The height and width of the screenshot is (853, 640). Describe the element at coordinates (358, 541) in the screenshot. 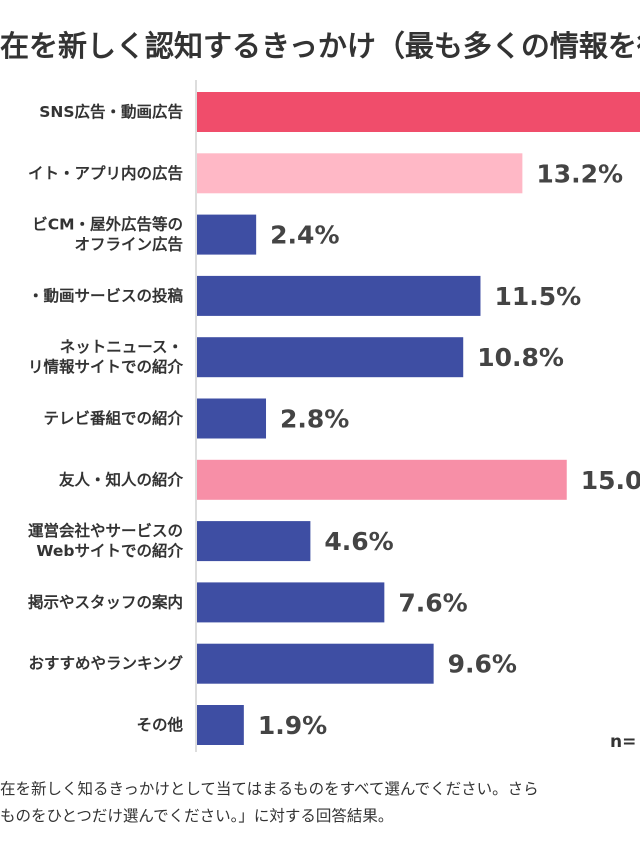

I see `value-label-7: 4.6%` at that location.